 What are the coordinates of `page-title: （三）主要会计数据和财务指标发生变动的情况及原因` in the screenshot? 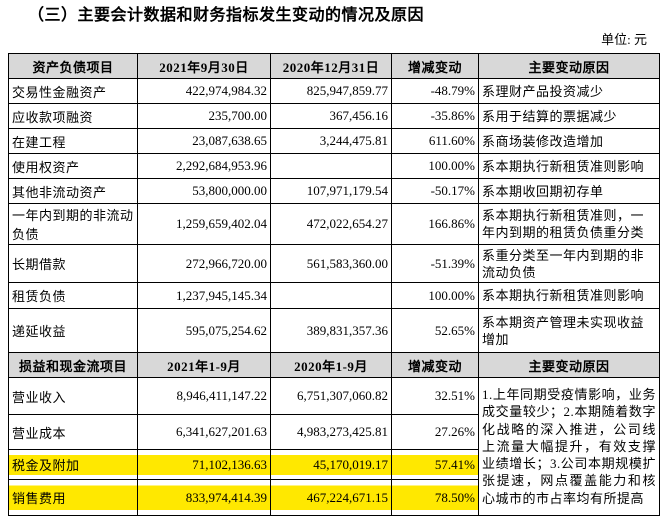 It's located at (226, 15).